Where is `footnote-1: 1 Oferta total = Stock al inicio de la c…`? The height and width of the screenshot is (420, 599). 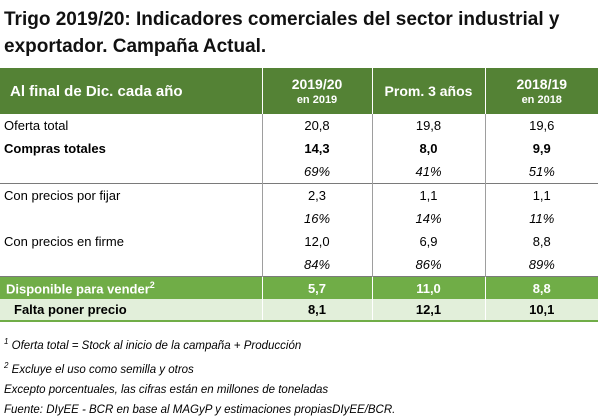
footnote-1: 1 Oferta total = Stock al inicio de la c… is located at coordinates (299, 344).